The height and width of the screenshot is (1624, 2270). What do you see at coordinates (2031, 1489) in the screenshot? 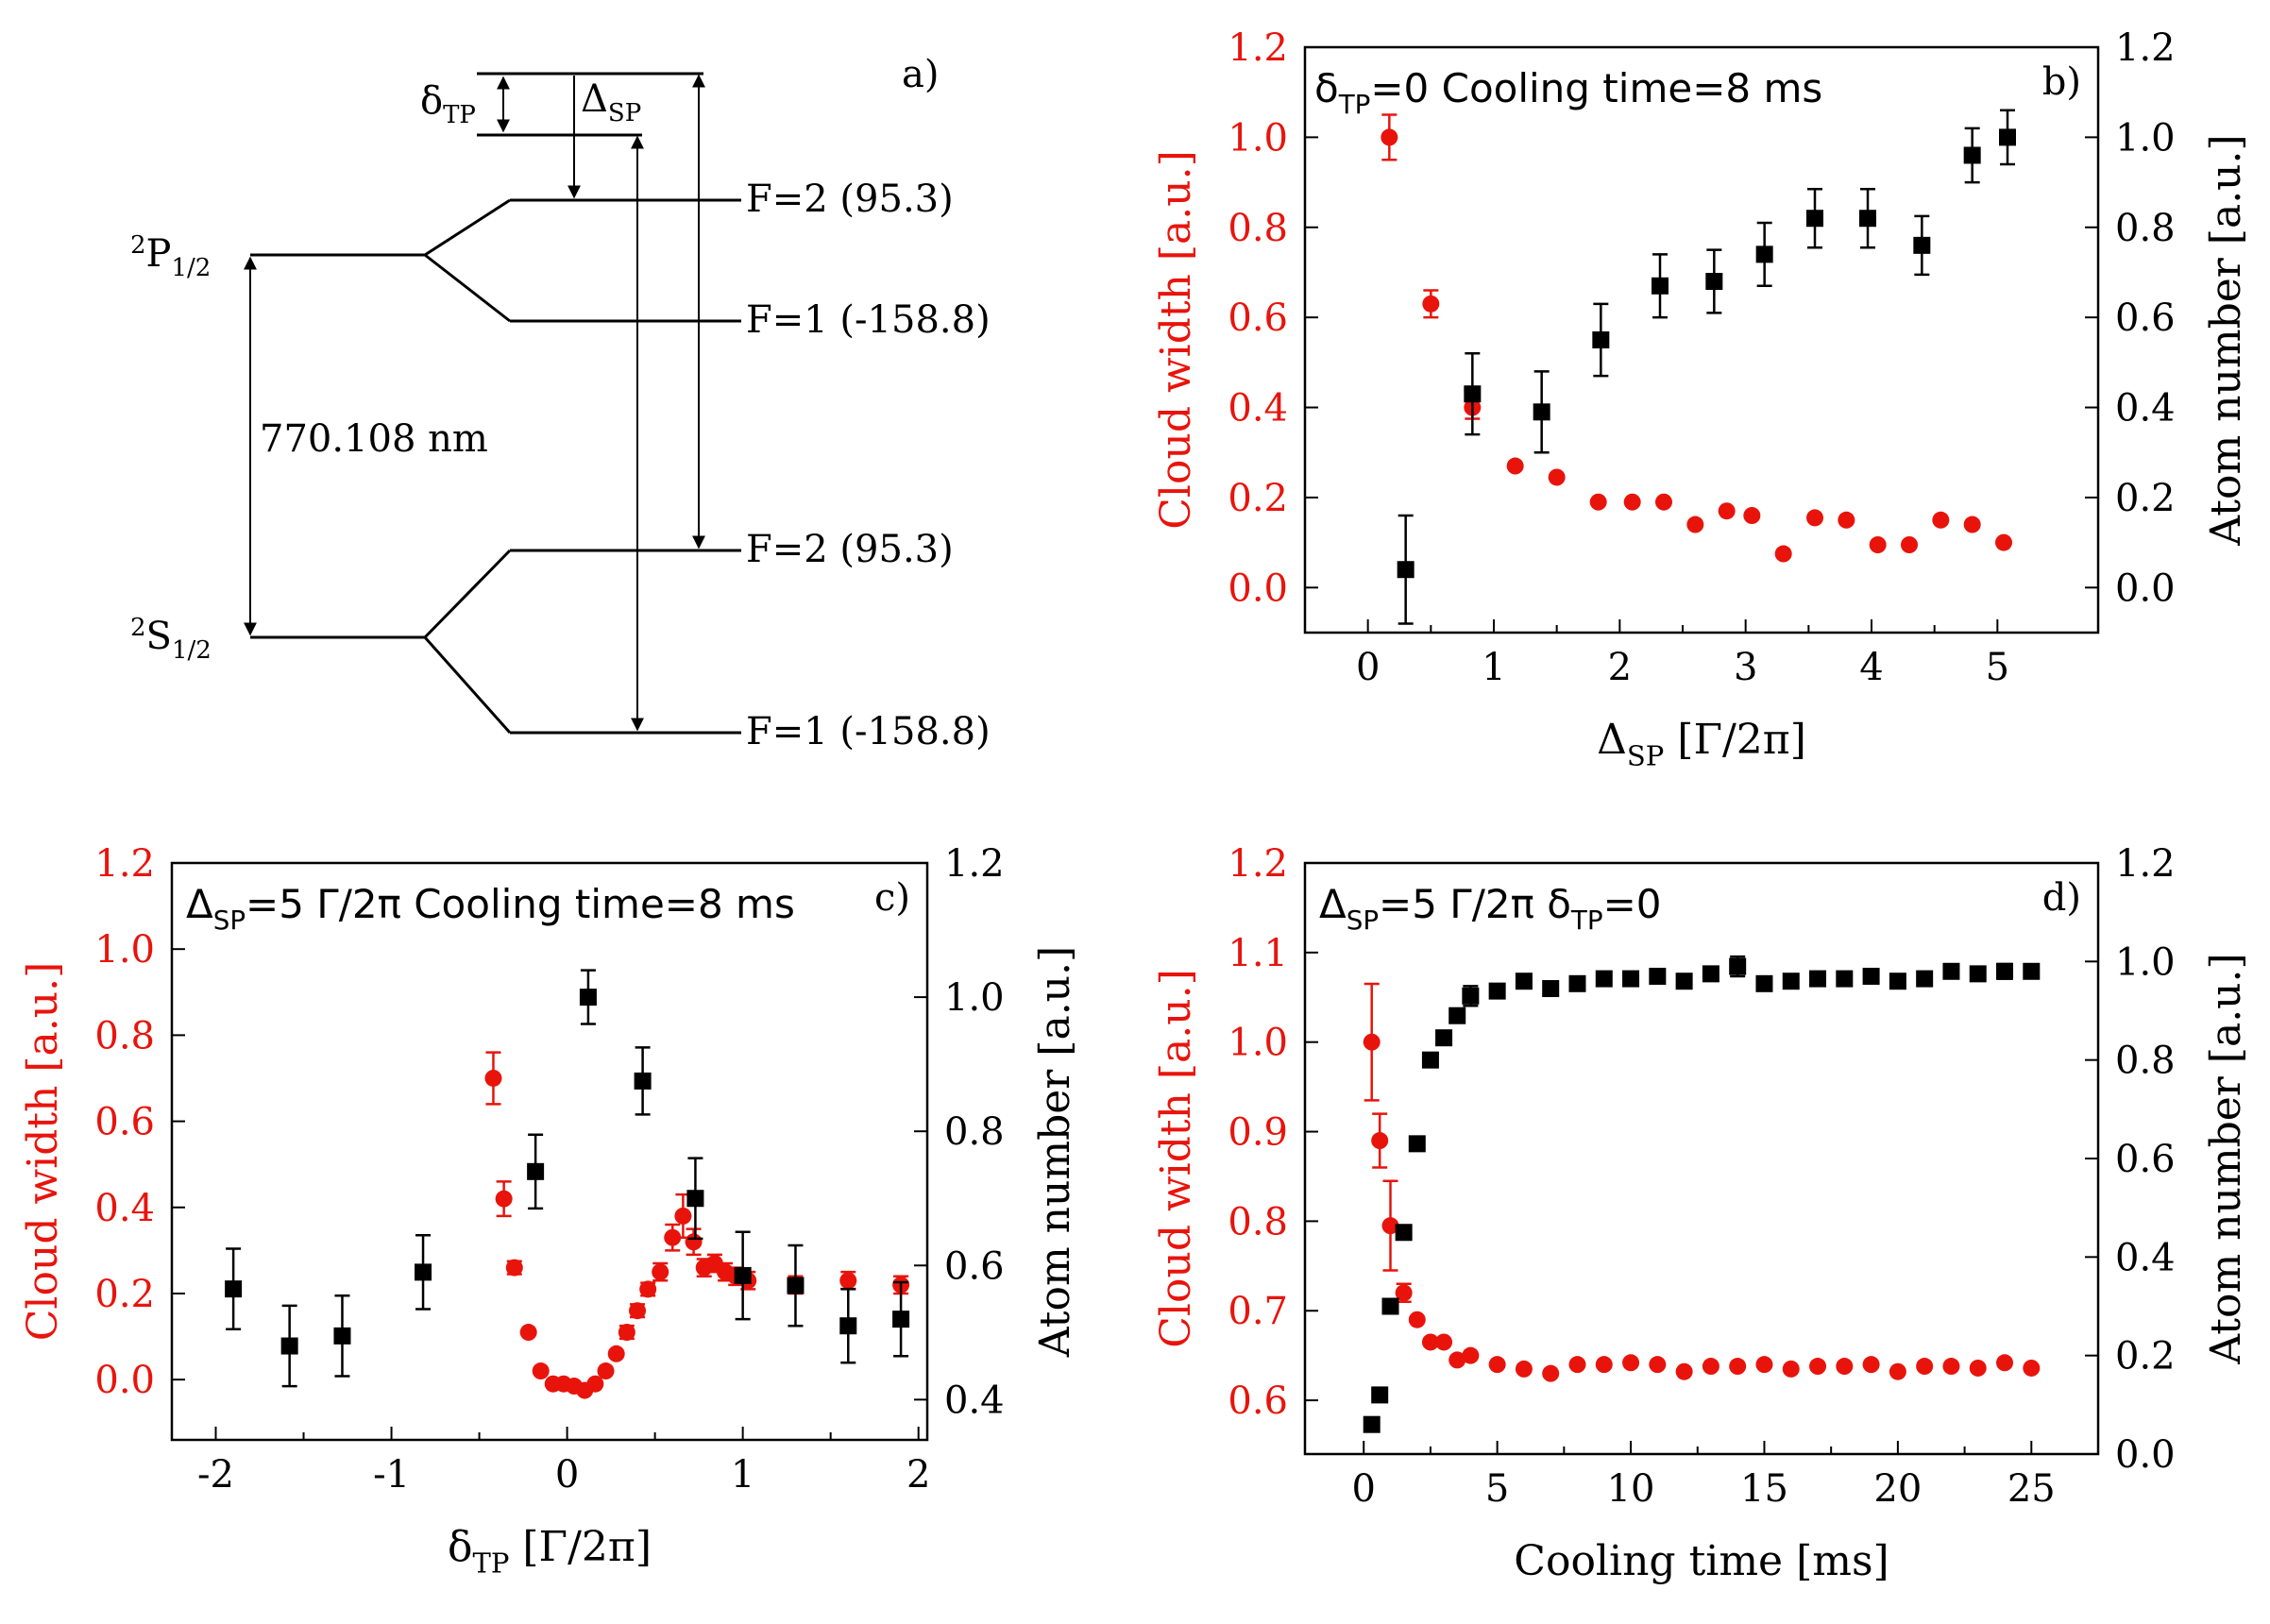
I see `x-tick-label: 25` at bounding box center [2031, 1489].